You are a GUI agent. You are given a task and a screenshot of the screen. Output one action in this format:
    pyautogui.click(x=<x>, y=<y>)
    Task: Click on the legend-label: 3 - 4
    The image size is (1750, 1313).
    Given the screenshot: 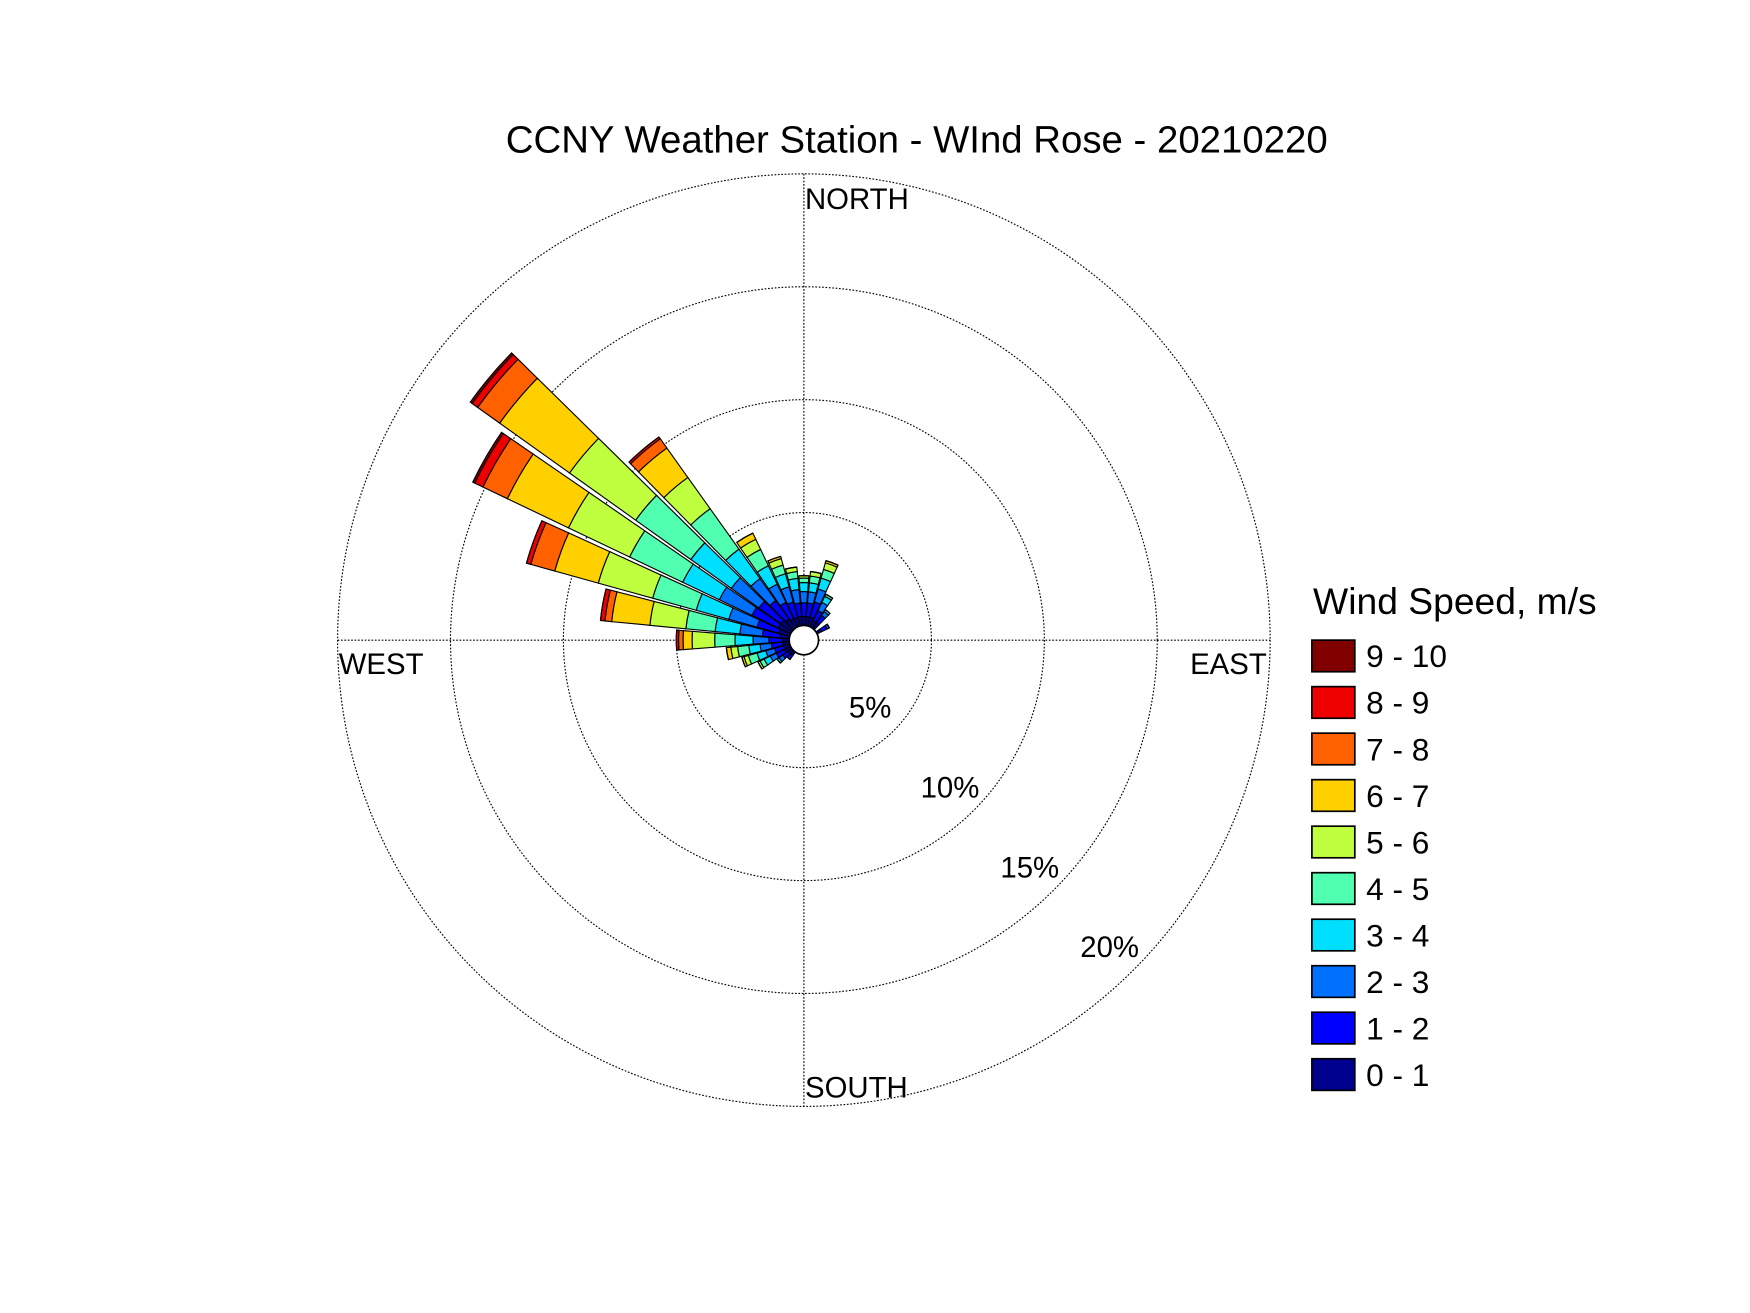 What is the action you would take?
    pyautogui.click(x=1397, y=935)
    